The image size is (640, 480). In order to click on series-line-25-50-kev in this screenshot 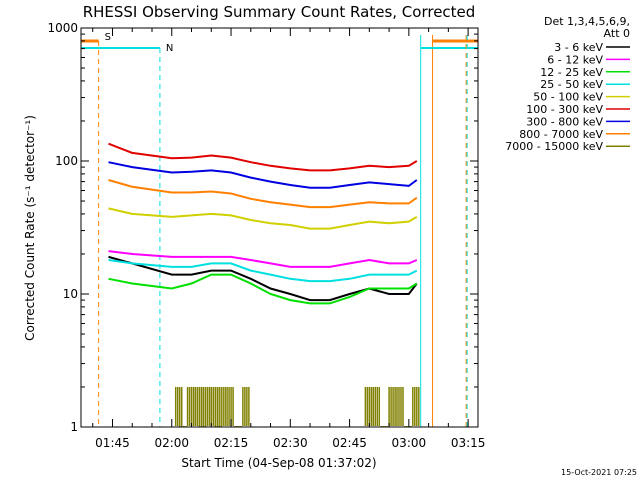, I will do `click(263, 271)`.